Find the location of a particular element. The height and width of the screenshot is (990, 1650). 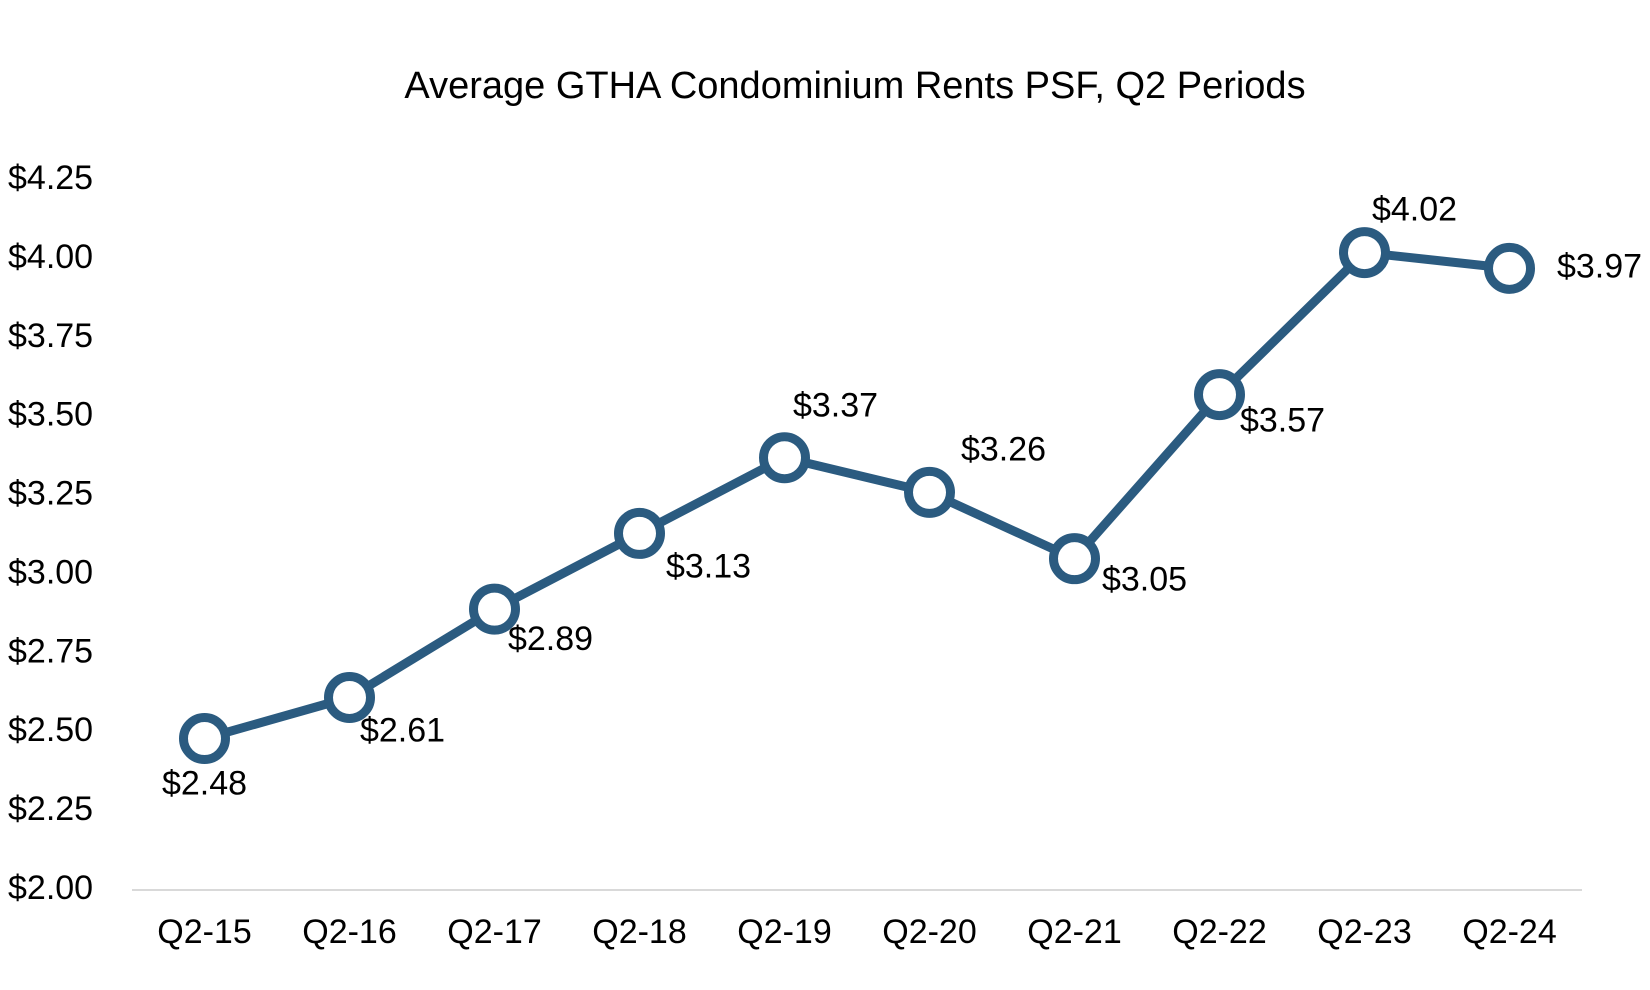

data-label: $3.57 is located at coordinates (1282, 421).